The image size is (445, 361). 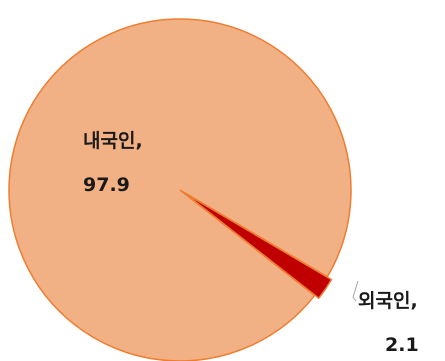 I want to click on pie-slice-foreigner, so click(x=258, y=246).